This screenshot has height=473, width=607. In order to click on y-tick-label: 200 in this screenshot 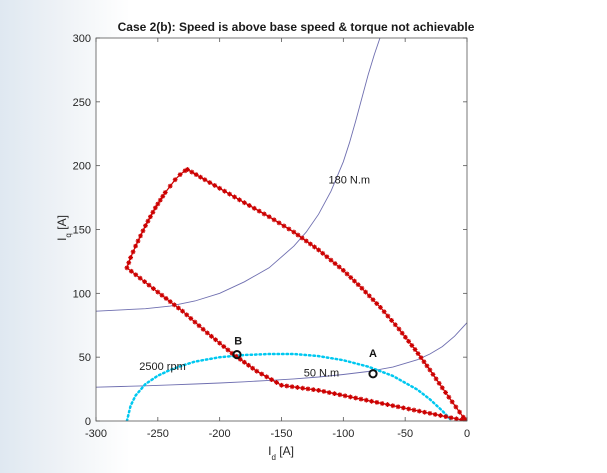, I will do `click(82, 167)`.